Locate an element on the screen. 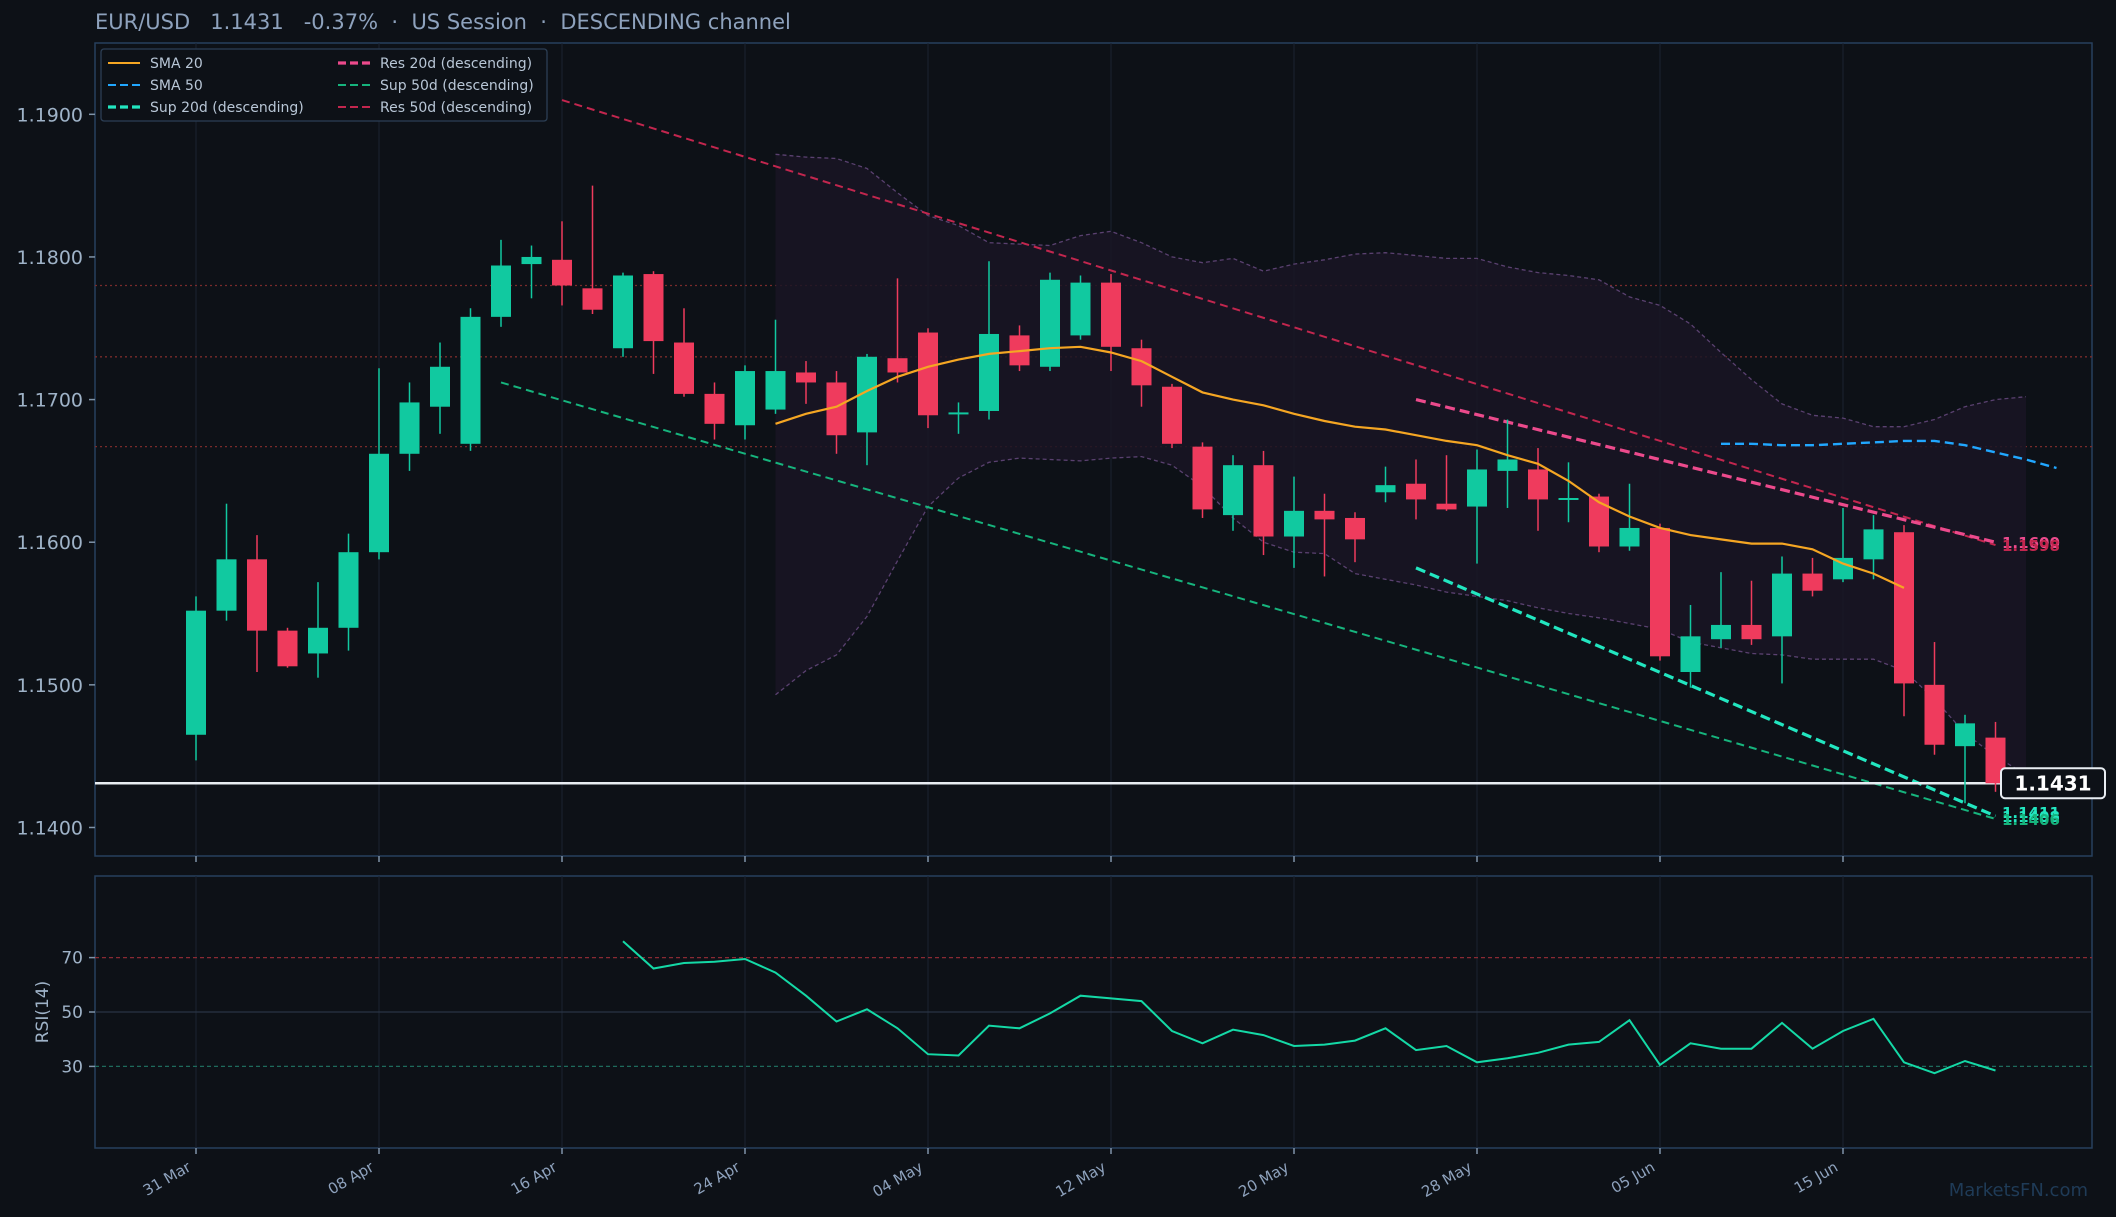 Image resolution: width=2116 pixels, height=1217 pixels. x-tick-label: 05 Jun is located at coordinates (1633, 1177).